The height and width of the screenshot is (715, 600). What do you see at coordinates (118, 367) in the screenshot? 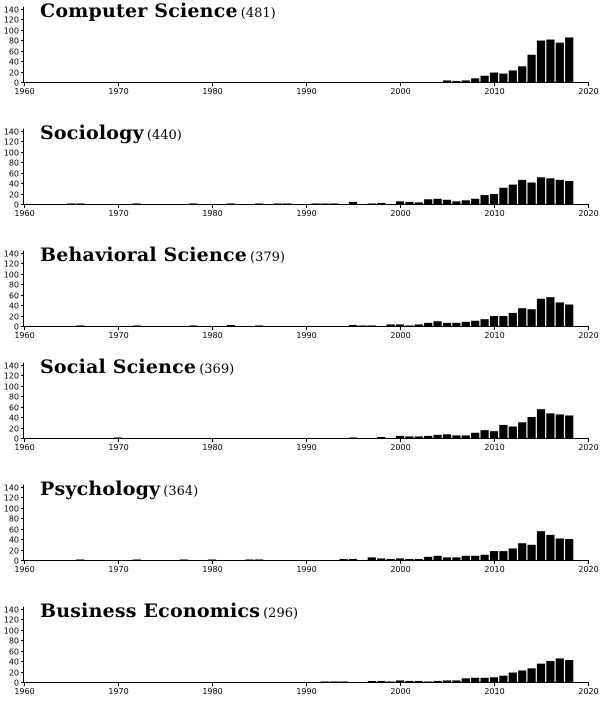
I see `chart-title-text: Social Science` at bounding box center [118, 367].